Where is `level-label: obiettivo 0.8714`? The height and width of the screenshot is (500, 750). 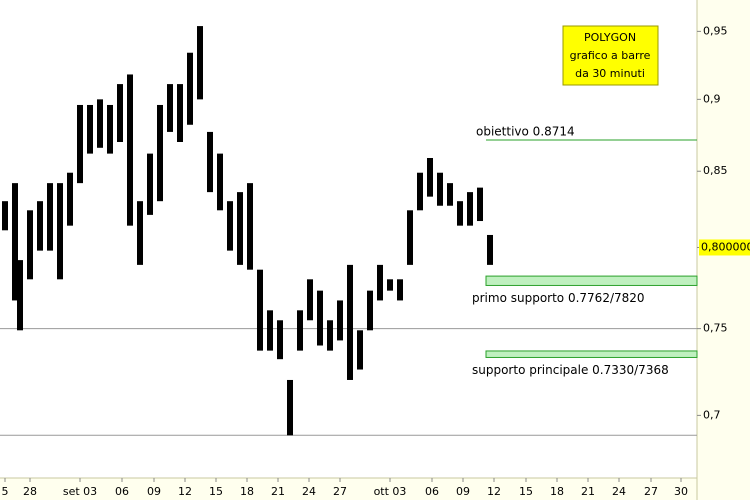 level-label: obiettivo 0.8714 is located at coordinates (525, 131).